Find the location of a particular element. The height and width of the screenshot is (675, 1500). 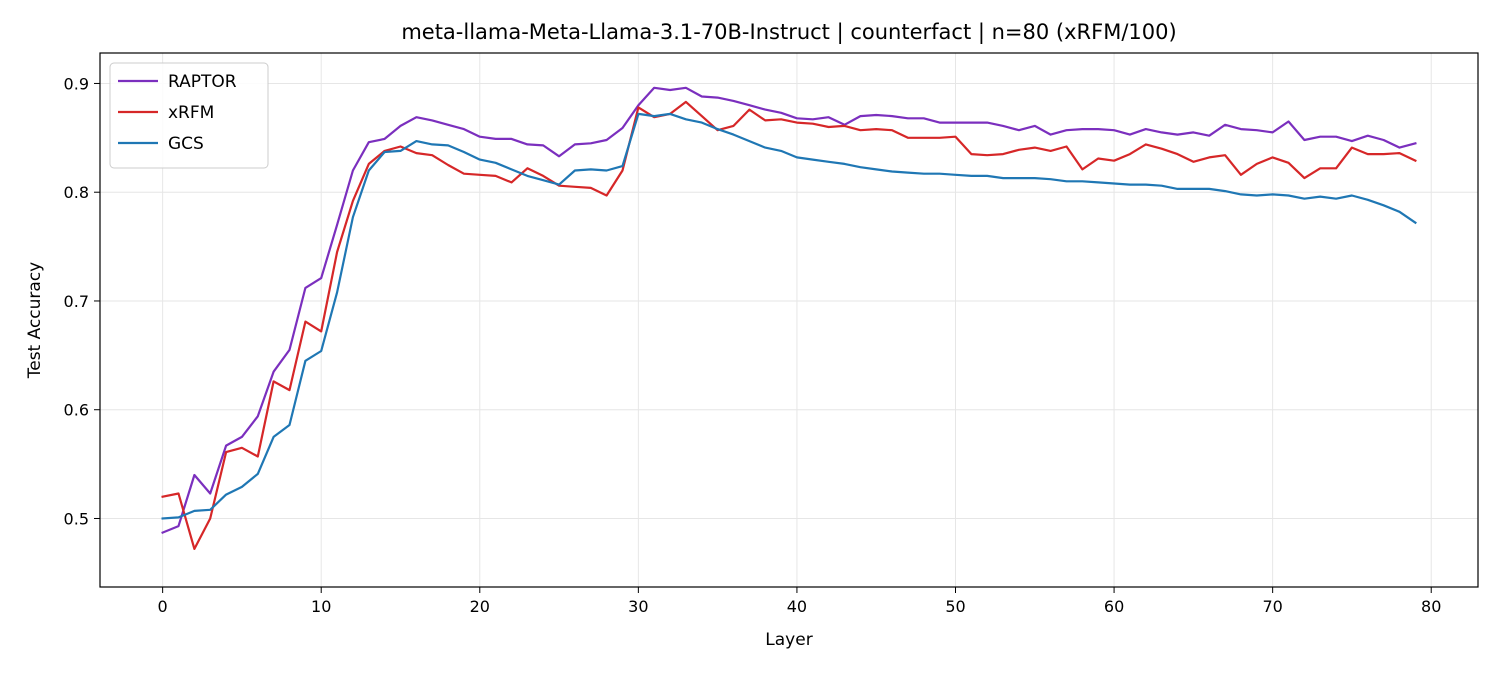

legend-label-gcs: GCS is located at coordinates (186, 144).